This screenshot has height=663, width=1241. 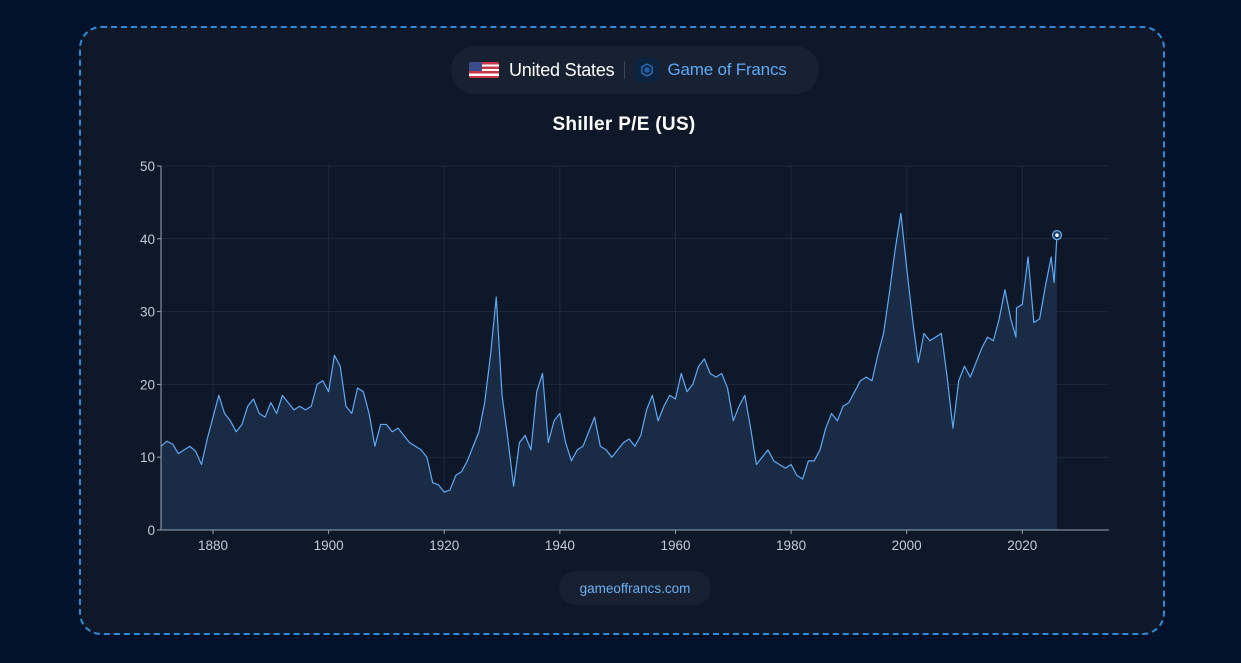 What do you see at coordinates (484, 70) in the screenshot?
I see `us-flag-icon` at bounding box center [484, 70].